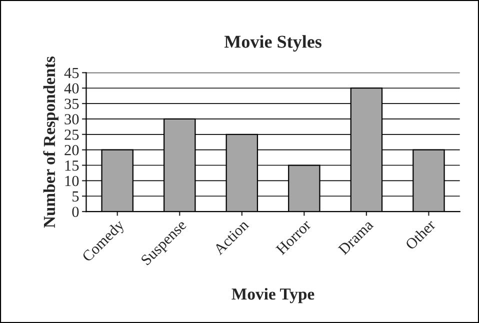 This screenshot has width=479, height=323. Describe the element at coordinates (75, 212) in the screenshot. I see `y-tick-label: 0` at that location.